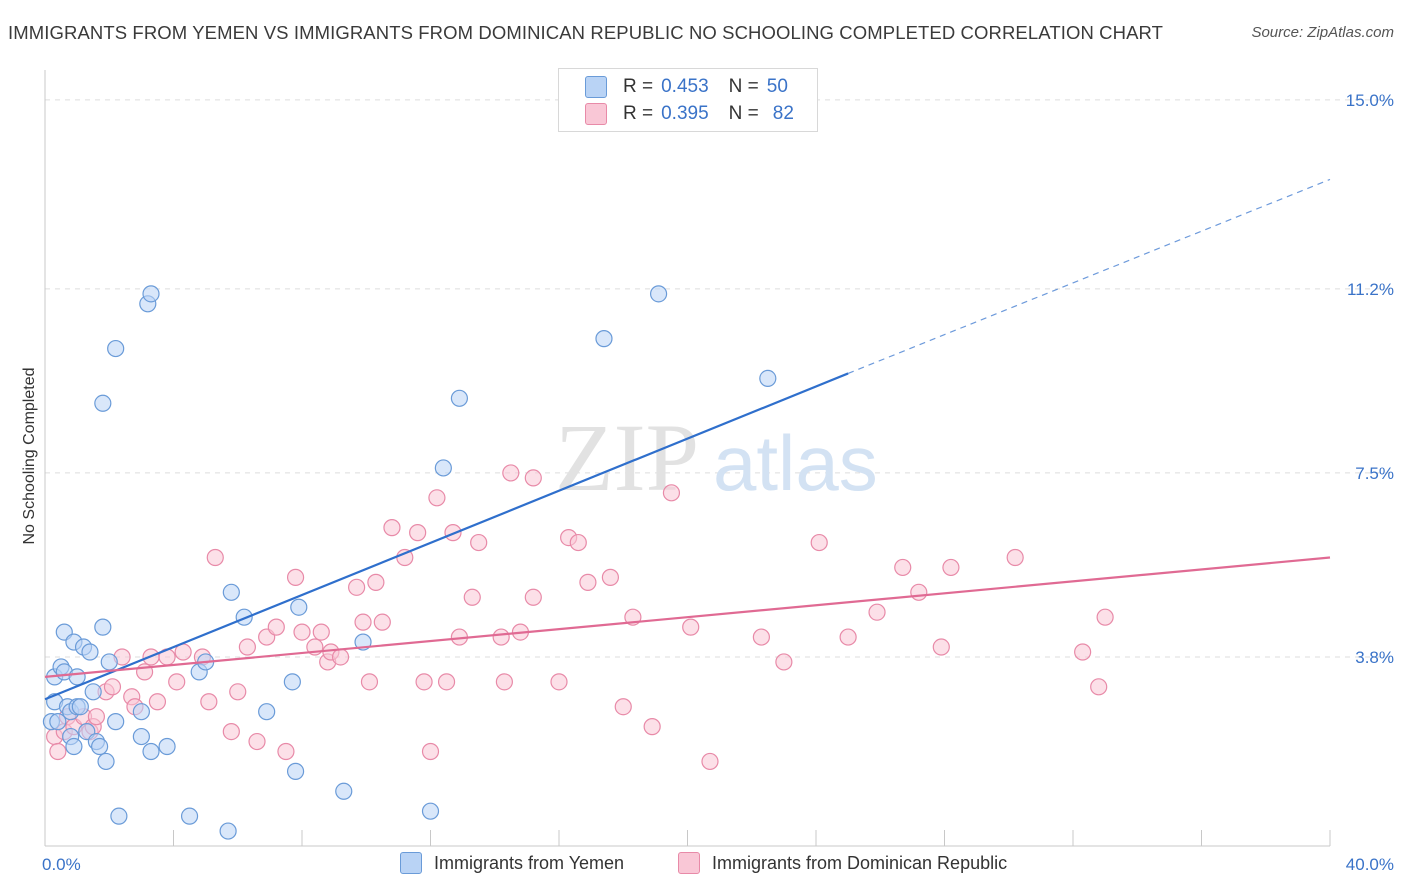 This screenshot has height=892, width=1406. I want to click on x-tick-label: 0.0%, so click(61, 864).